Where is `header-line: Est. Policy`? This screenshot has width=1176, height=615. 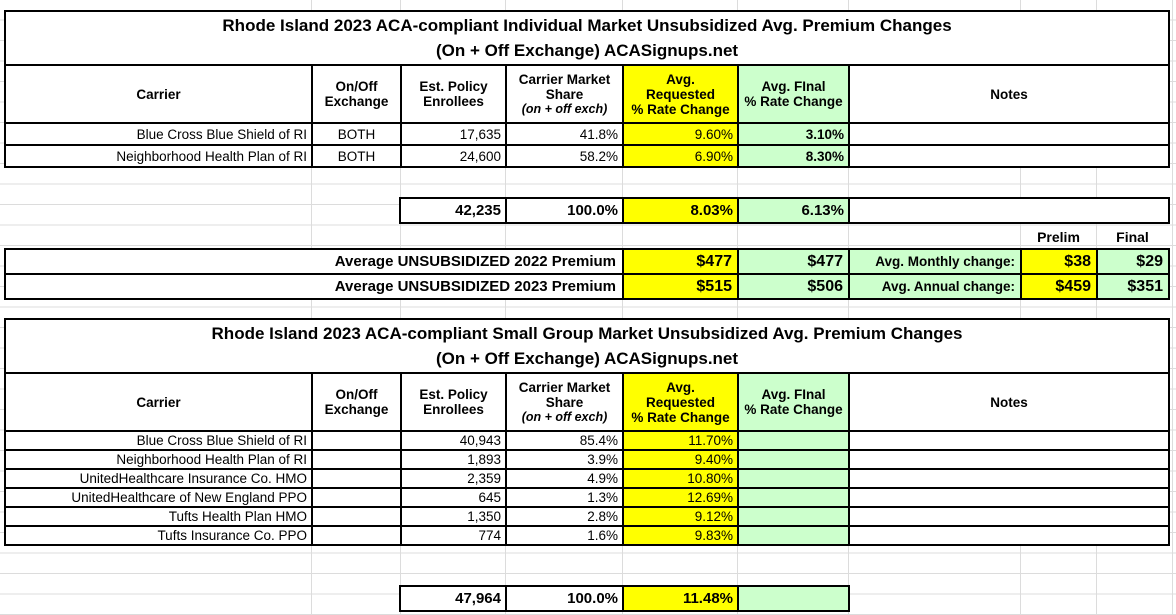
header-line: Est. Policy is located at coordinates (453, 394).